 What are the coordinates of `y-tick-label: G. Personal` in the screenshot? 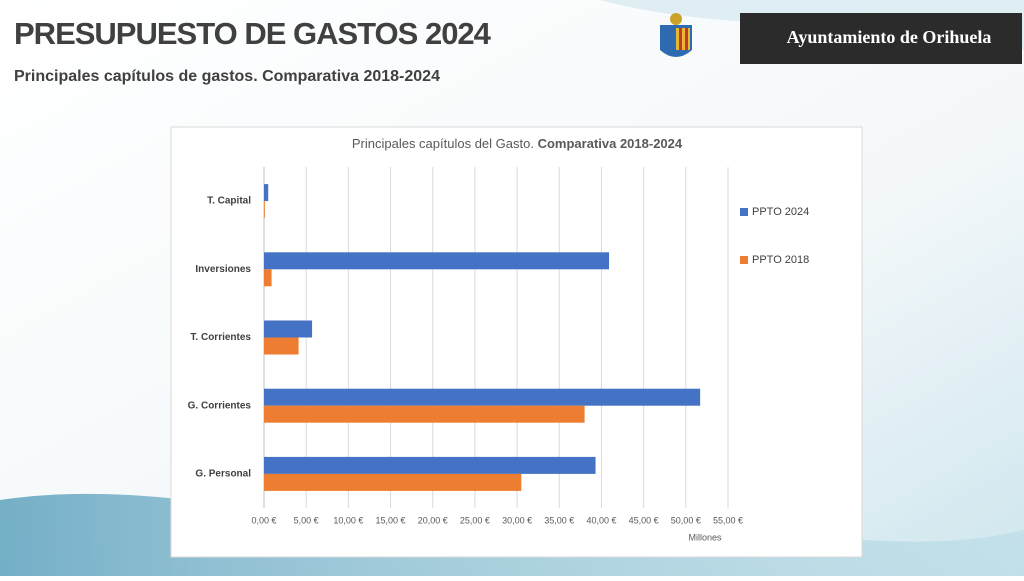 It's located at (223, 474).